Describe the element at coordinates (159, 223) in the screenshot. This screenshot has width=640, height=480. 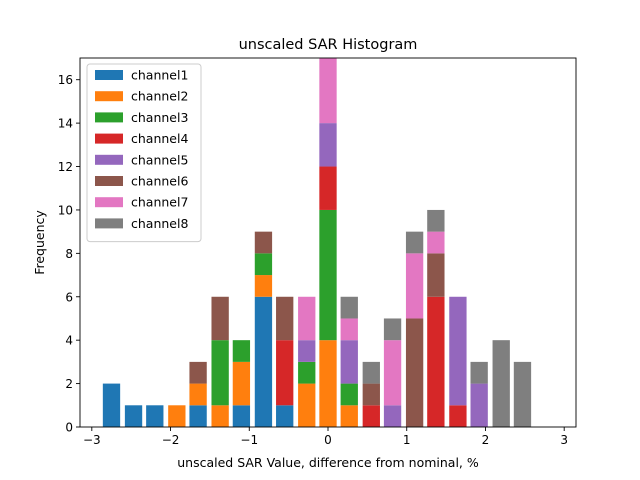
I see `legend-label-channel8: channel8` at that location.